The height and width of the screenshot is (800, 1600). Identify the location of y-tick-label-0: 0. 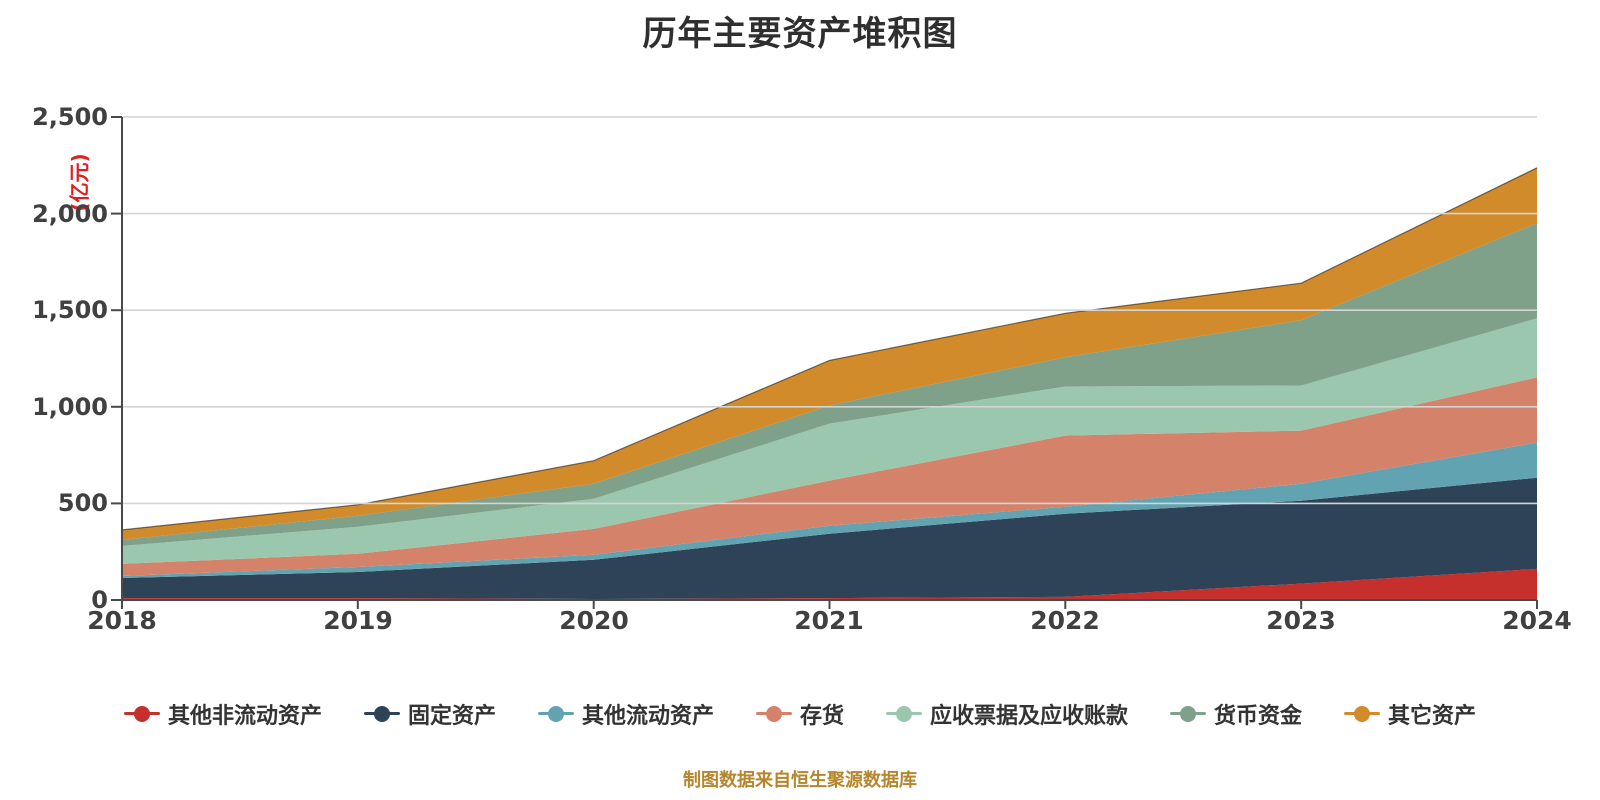
(99, 600).